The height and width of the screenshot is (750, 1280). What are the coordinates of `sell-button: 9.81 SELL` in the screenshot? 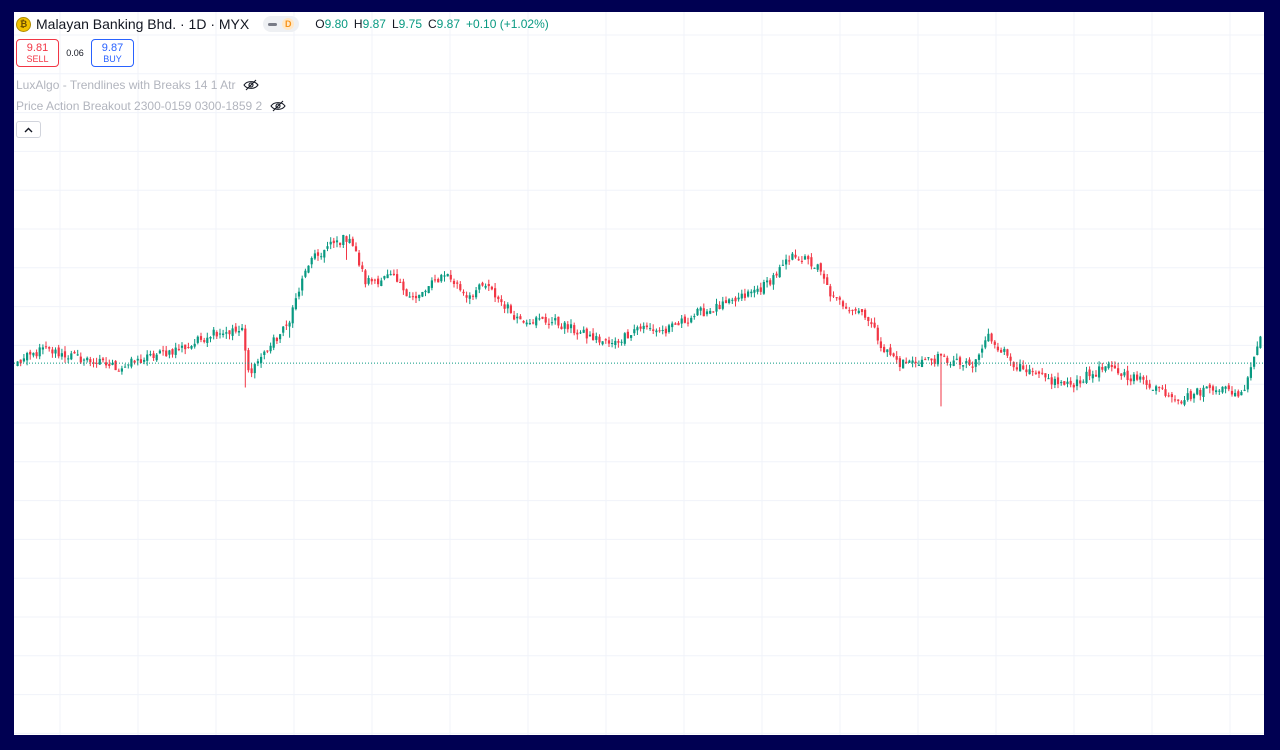 It's located at (37, 53).